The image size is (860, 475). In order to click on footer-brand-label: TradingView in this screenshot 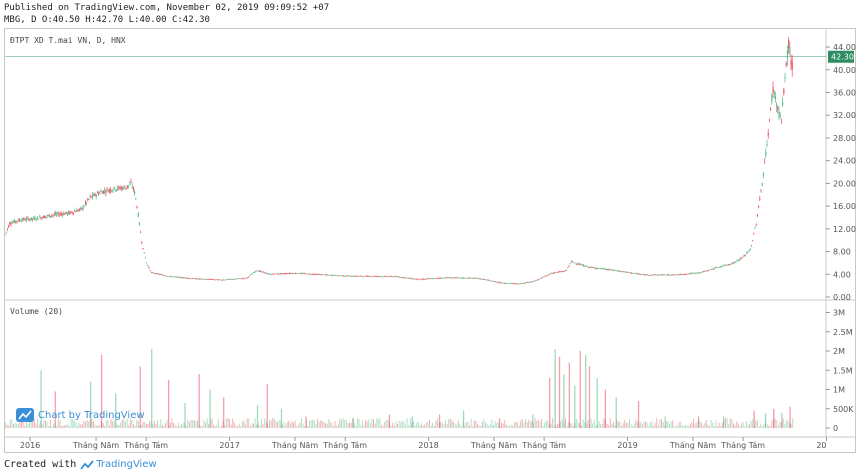, I will do `click(126, 464)`.